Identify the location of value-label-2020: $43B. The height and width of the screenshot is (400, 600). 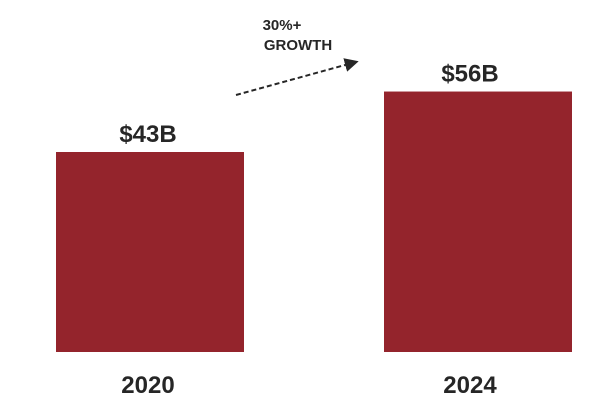
(147, 134).